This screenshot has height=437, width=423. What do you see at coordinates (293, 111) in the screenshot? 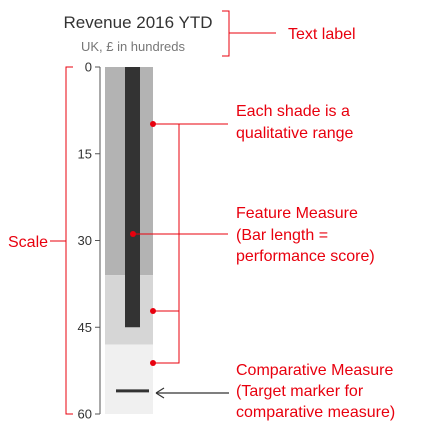
I see `annotation-ranges-line1: Each shade is a` at bounding box center [293, 111].